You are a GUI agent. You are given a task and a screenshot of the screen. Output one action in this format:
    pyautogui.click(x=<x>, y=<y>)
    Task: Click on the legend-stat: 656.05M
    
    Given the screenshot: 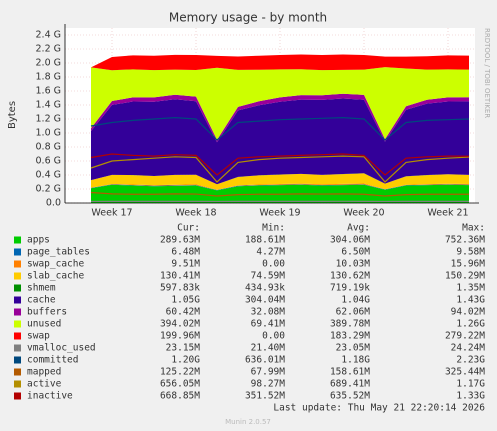 What is the action you would take?
    pyautogui.click(x=180, y=384)
    